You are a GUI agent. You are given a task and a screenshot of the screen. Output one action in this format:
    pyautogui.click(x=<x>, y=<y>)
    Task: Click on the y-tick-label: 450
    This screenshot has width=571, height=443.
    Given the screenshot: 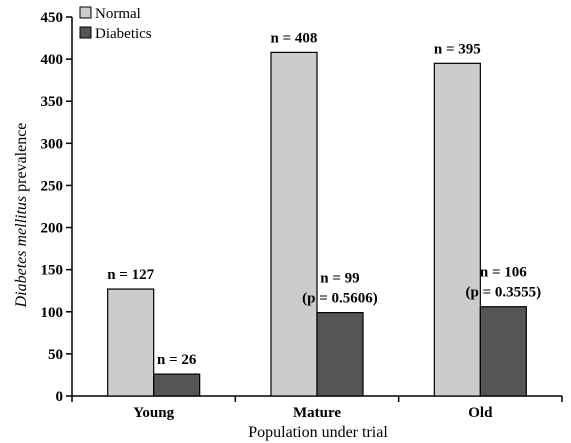 What is the action you would take?
    pyautogui.click(x=52, y=18)
    